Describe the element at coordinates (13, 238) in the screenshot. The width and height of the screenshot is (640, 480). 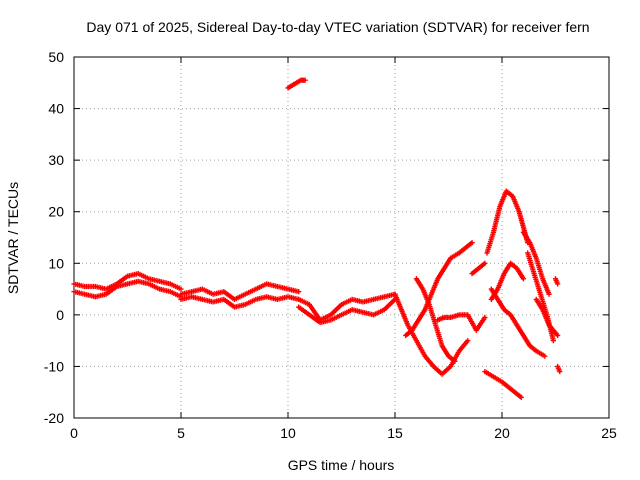
I see `y-axis-title: SDTVAR / TECUs` at that location.